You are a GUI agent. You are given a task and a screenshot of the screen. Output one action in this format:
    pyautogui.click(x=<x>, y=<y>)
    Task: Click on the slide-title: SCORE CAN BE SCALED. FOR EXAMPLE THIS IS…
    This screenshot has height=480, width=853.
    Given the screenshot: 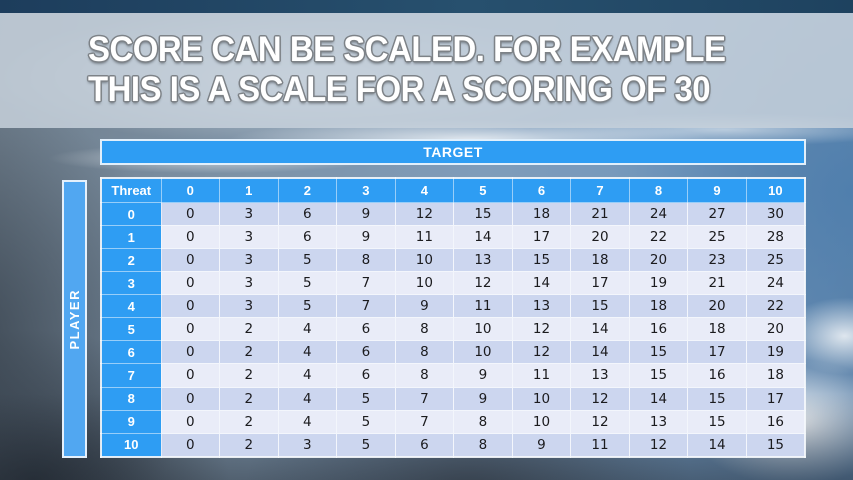 What is the action you would take?
    pyautogui.click(x=407, y=70)
    